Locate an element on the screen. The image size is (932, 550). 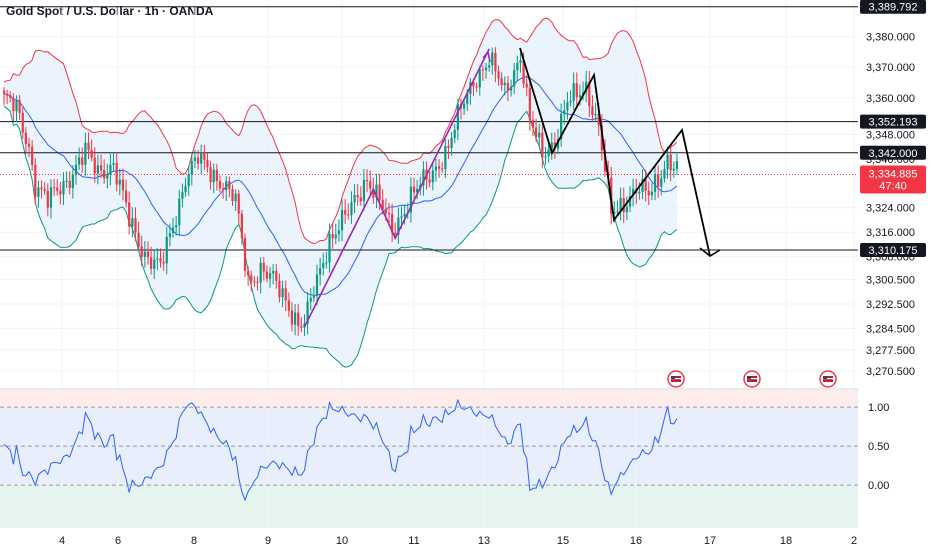
price-tag-label: 3,310.175 is located at coordinates (893, 251).